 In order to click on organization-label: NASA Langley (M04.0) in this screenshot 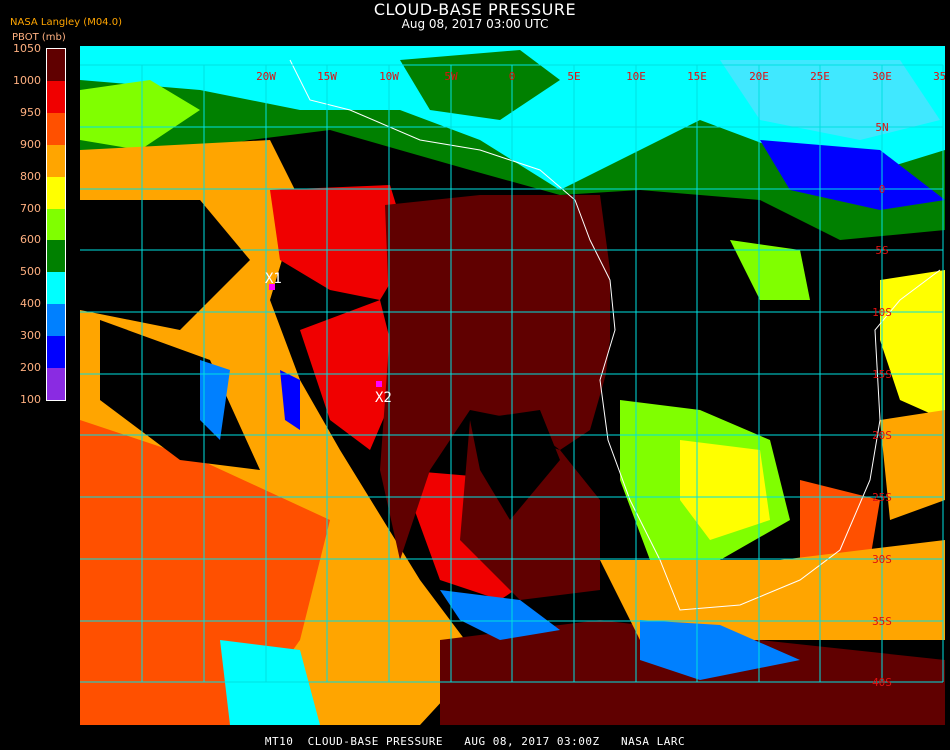, I will do `click(66, 22)`.